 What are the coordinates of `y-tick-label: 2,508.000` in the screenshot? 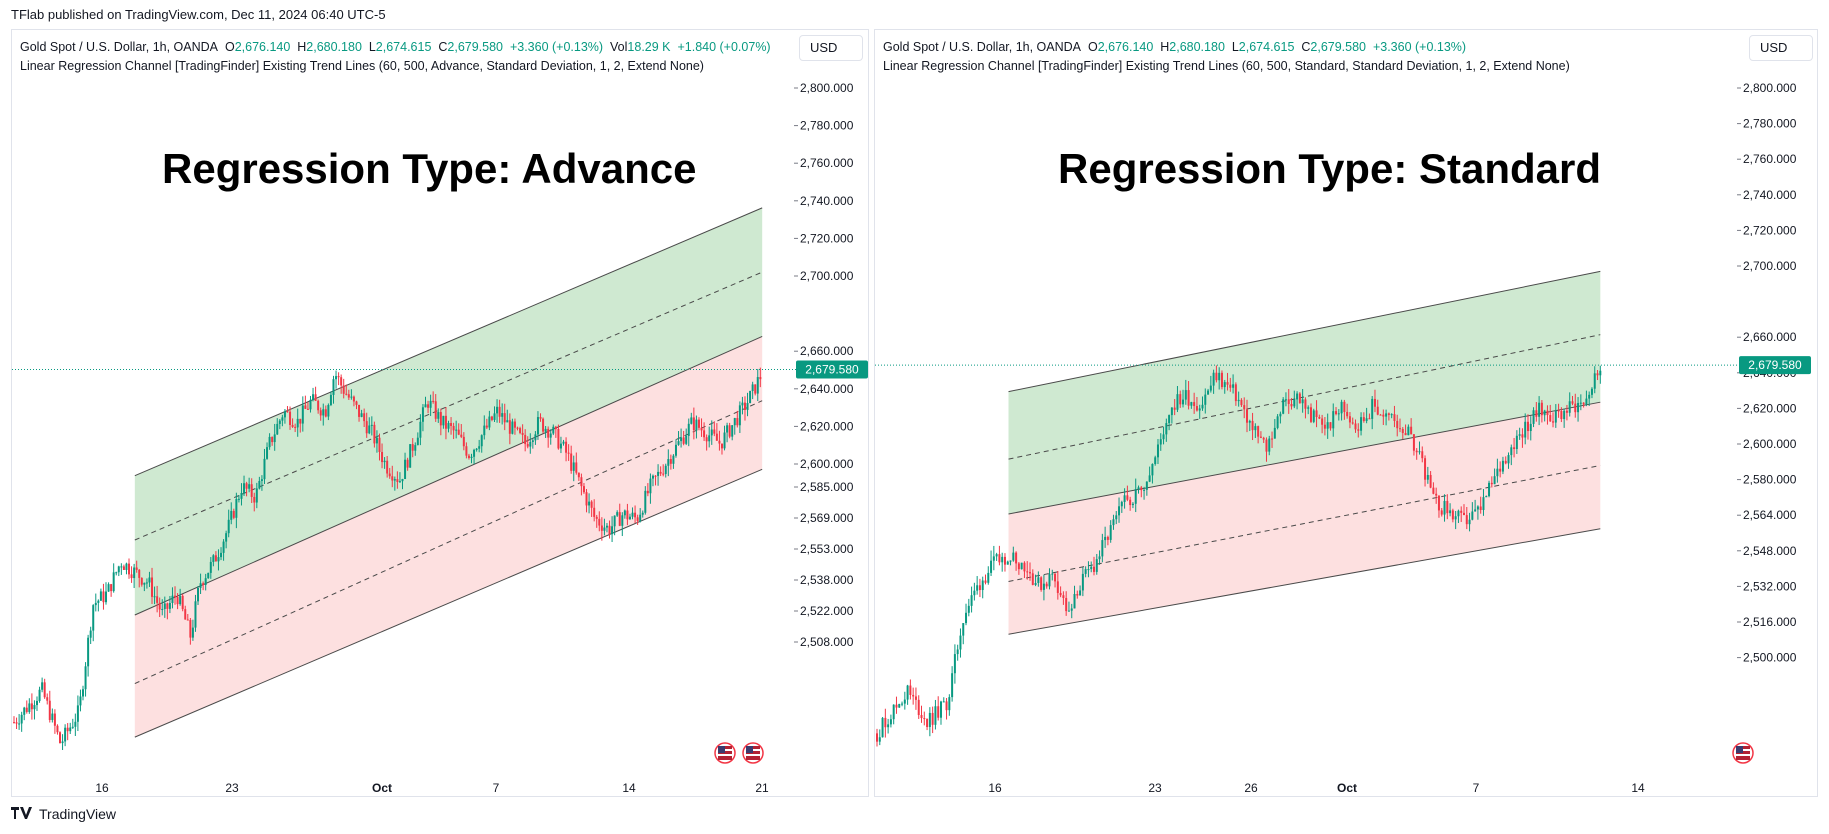 It's located at (827, 642).